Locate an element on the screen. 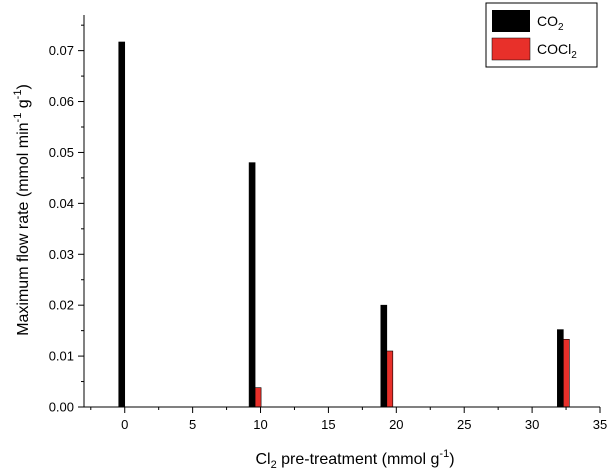  x-tick-label: 10 is located at coordinates (260, 424).